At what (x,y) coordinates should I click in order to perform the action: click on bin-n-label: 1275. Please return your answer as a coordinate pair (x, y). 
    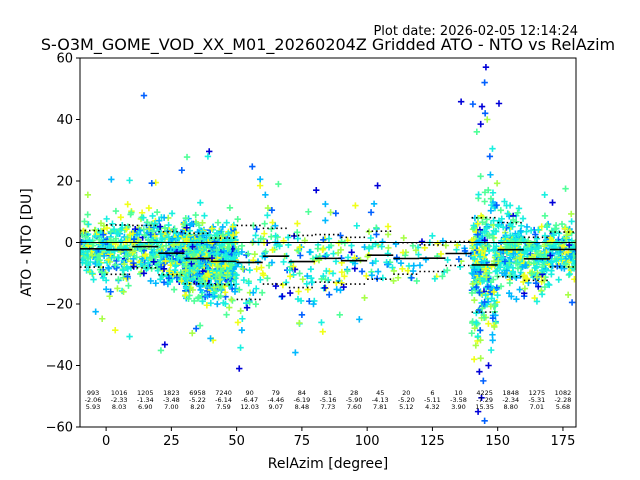
    Looking at the image, I should click on (537, 393).